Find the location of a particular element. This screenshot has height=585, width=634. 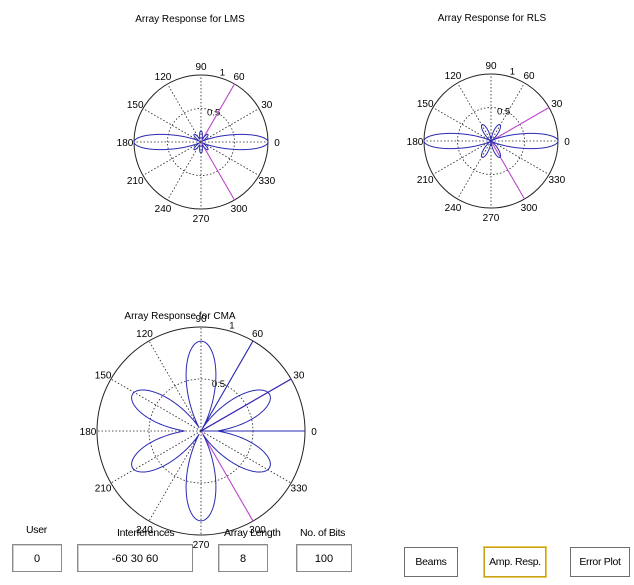

interferences-label: Interferences is located at coordinates (146, 533).